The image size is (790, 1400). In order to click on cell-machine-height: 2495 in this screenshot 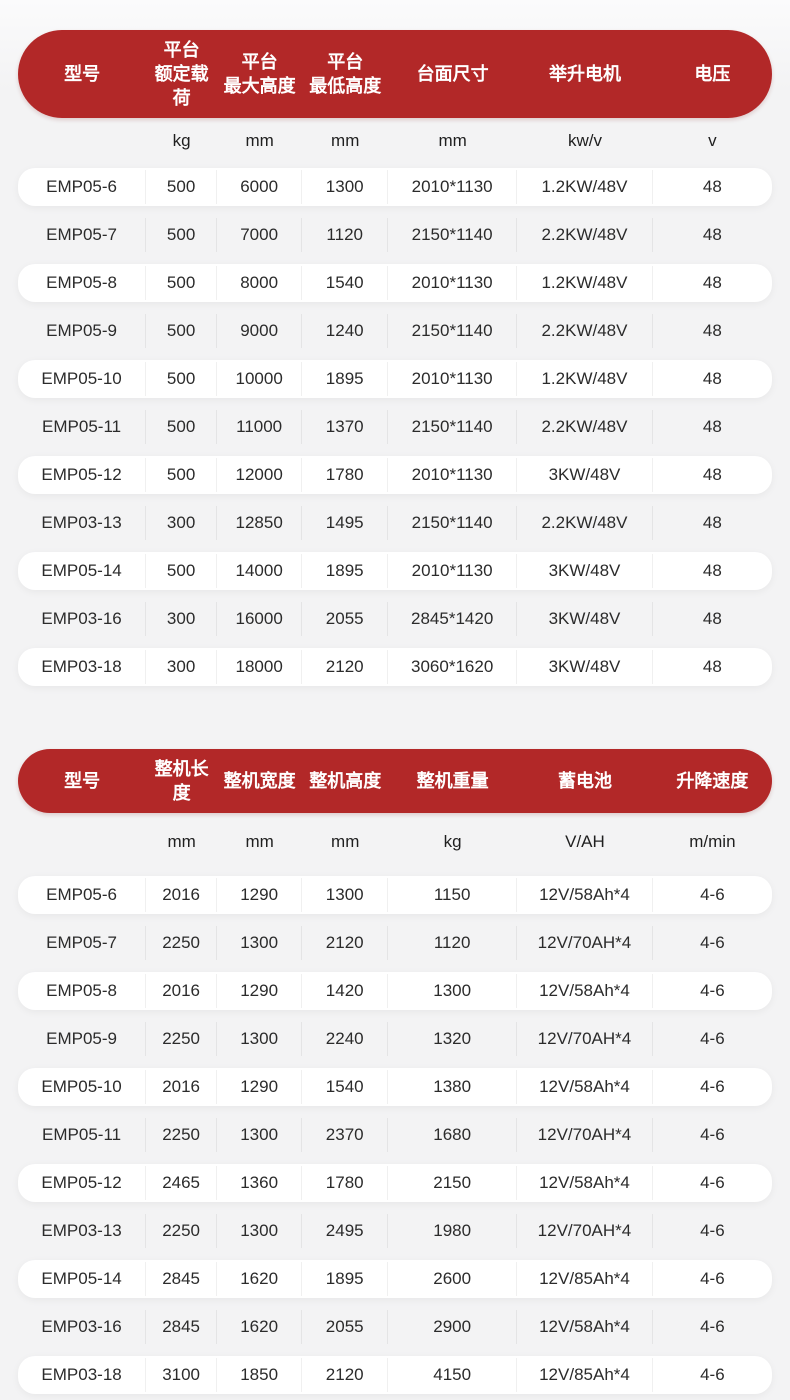, I will do `click(345, 1231)`.